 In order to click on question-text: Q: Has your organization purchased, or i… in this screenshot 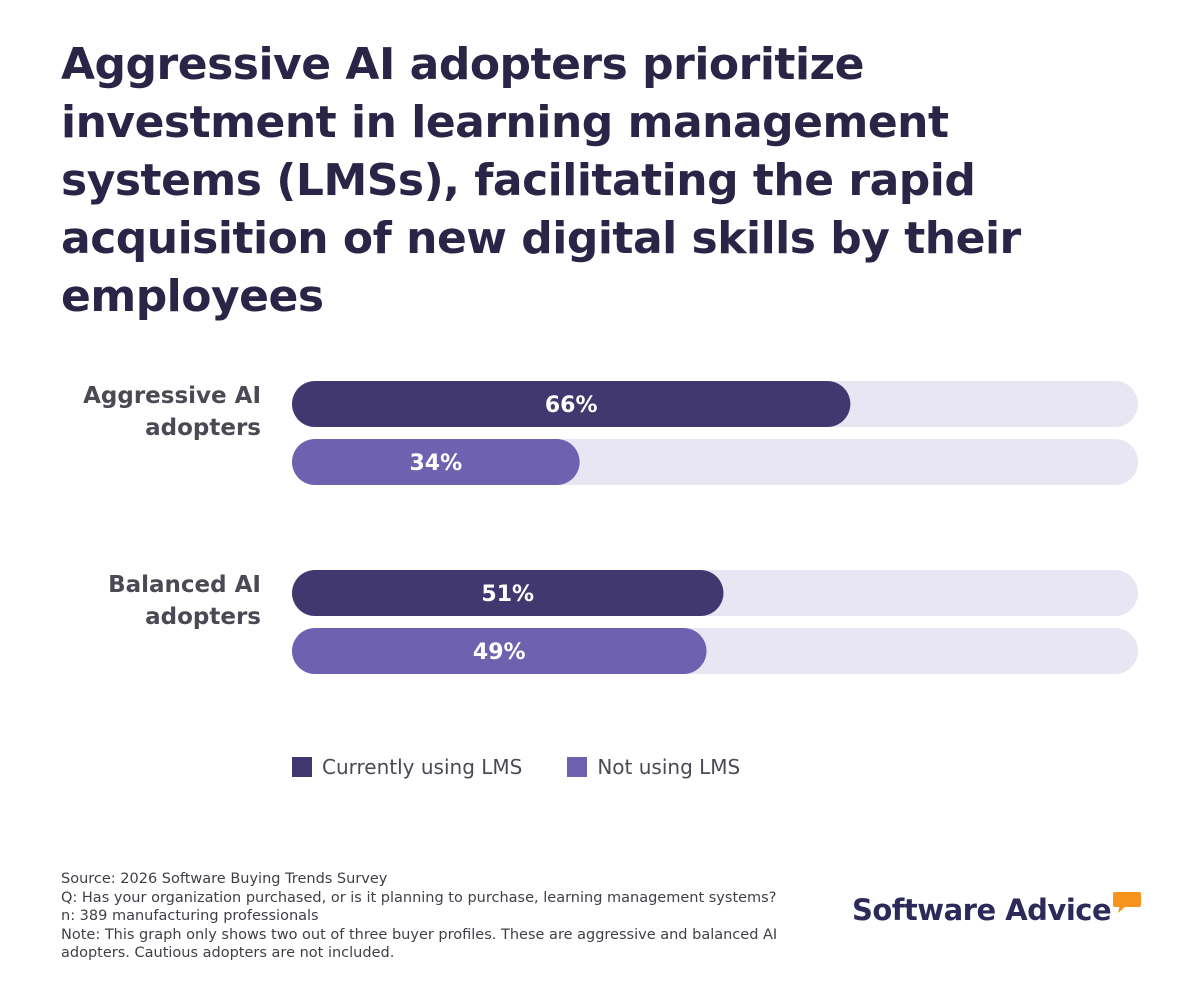, I will do `click(419, 897)`.